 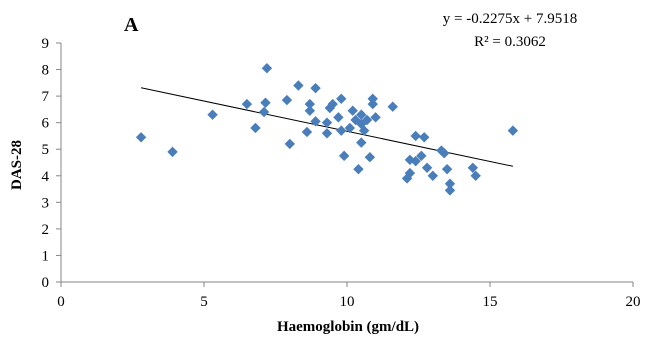 I want to click on y-tick-label: 4, so click(x=46, y=177).